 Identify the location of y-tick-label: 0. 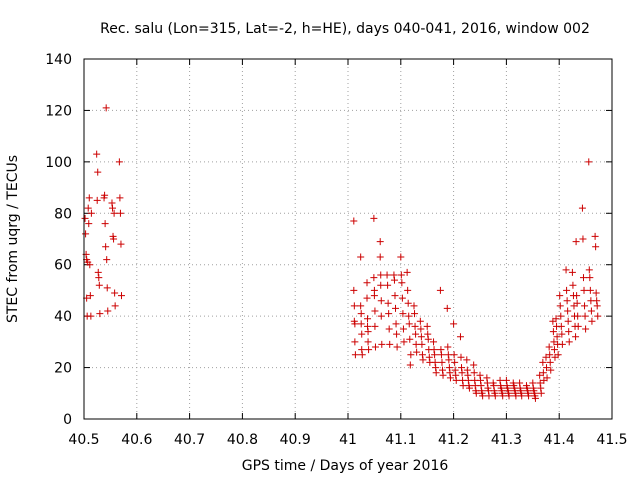
(67, 420).